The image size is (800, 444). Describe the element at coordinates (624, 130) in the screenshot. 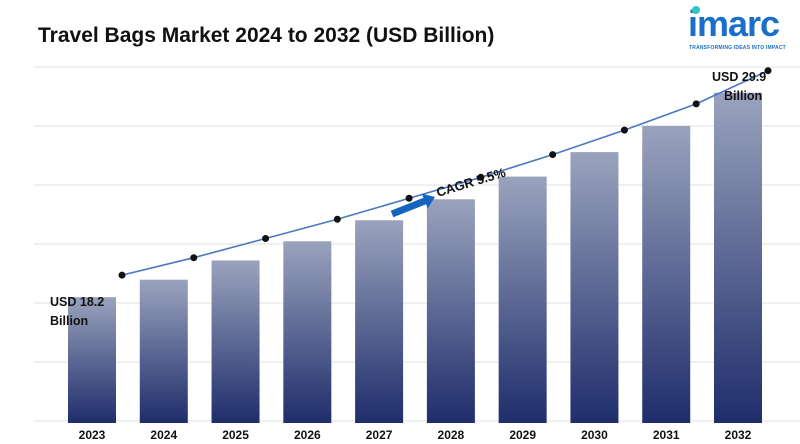

I see `trend-marker-2030` at that location.